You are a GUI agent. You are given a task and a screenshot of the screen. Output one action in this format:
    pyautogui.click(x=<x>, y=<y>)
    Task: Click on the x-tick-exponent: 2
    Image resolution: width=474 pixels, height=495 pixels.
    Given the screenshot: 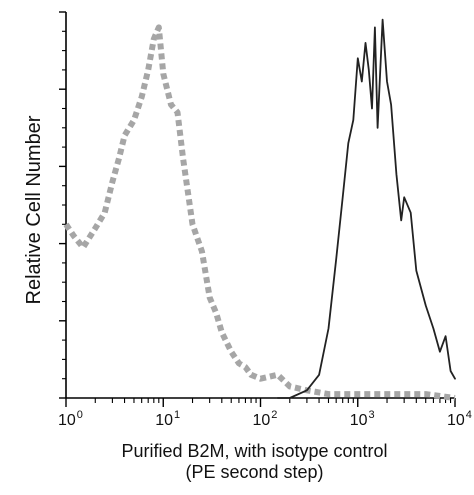 What is the action you would take?
    pyautogui.click(x=274, y=415)
    